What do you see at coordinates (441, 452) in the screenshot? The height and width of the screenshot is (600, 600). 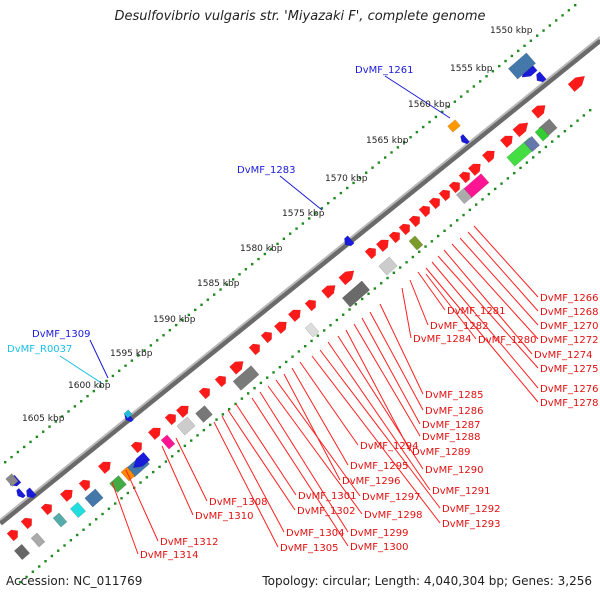 I see `inner-gene-label: DvMF_1289` at bounding box center [441, 452].